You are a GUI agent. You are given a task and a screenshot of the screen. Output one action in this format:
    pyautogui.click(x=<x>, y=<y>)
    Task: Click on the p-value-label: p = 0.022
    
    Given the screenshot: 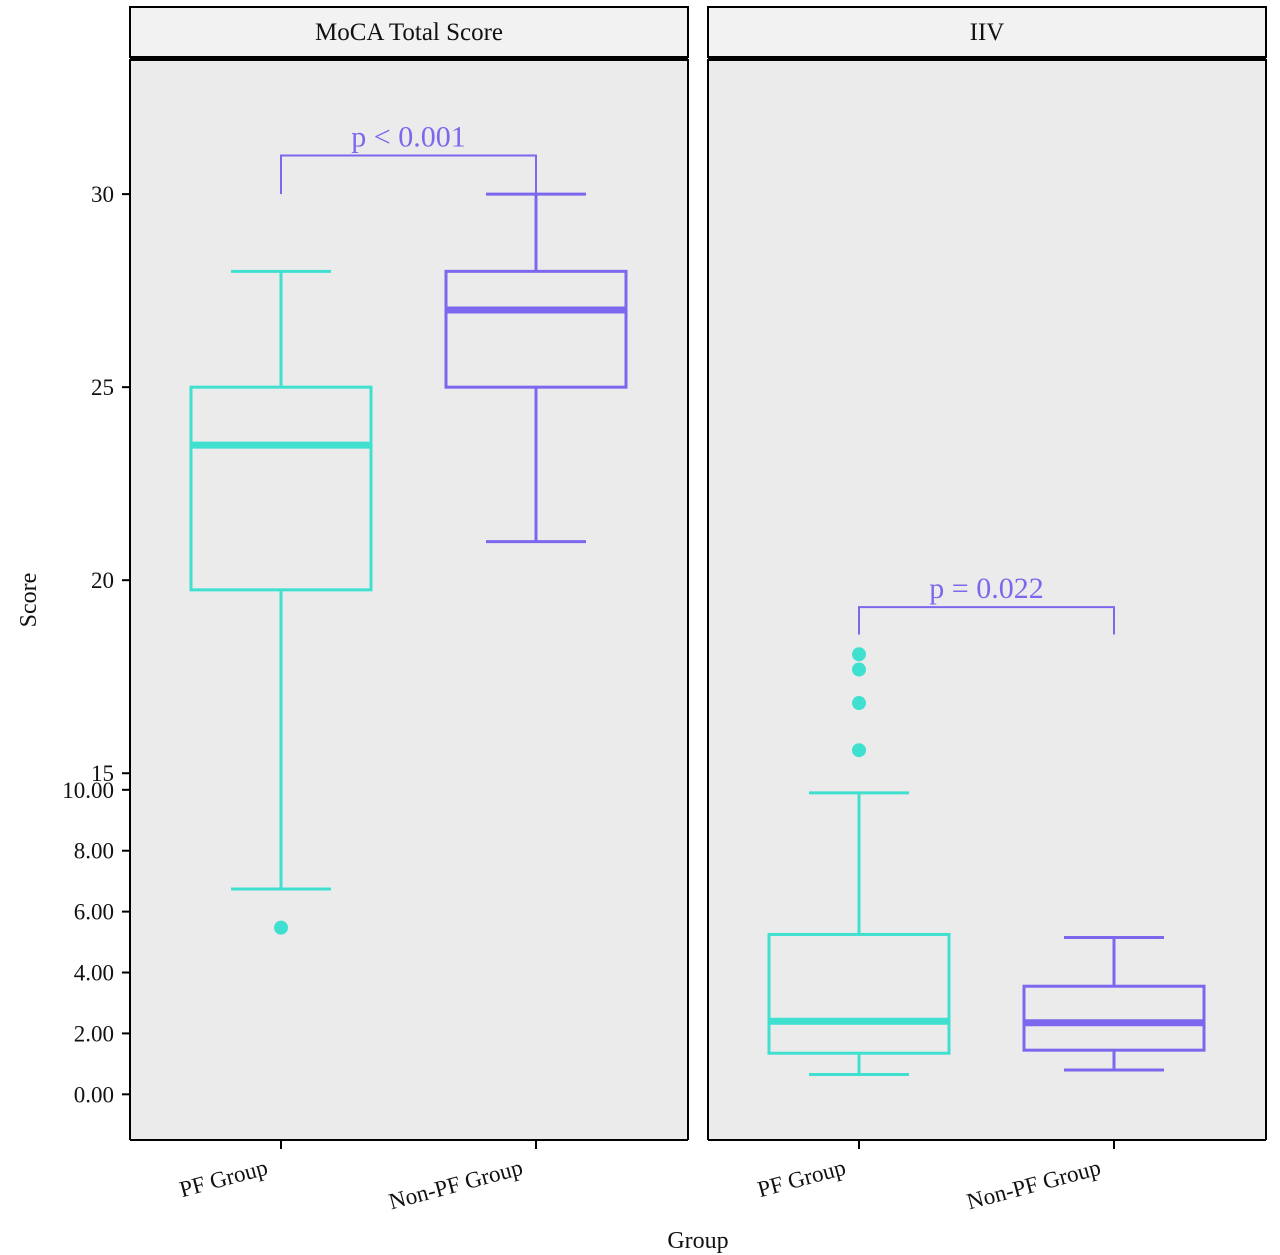 What is the action you would take?
    pyautogui.click(x=986, y=588)
    